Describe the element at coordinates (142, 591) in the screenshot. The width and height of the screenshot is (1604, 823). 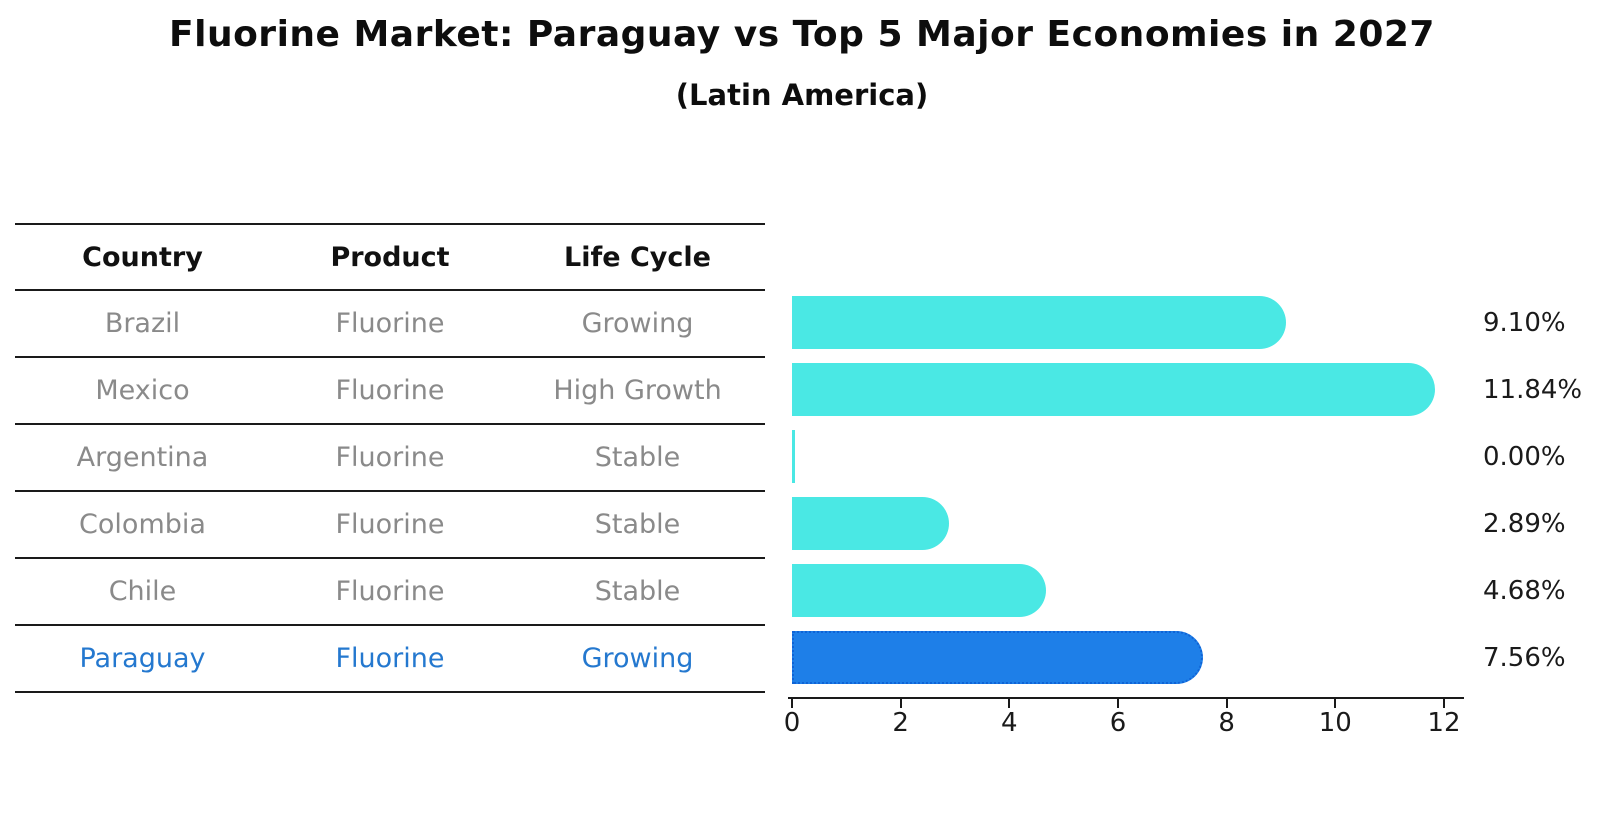
I see `country-cell: Chile` at that location.